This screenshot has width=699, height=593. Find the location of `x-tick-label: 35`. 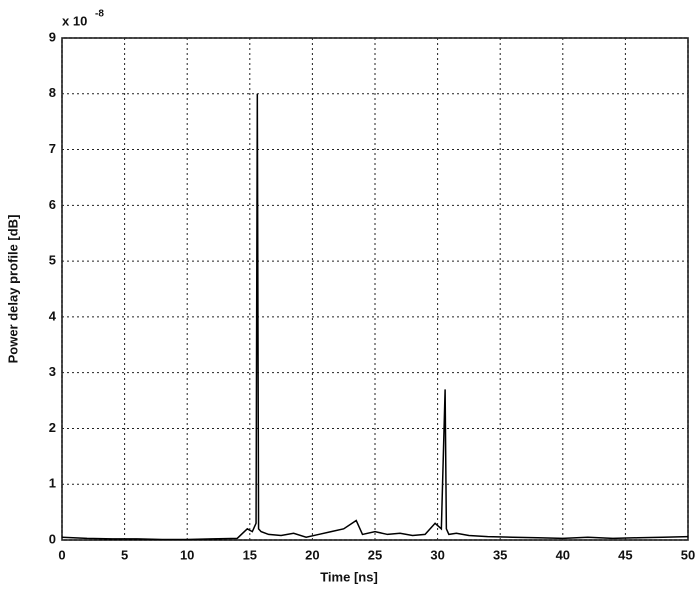

x-tick-label: 35 is located at coordinates (500, 554).